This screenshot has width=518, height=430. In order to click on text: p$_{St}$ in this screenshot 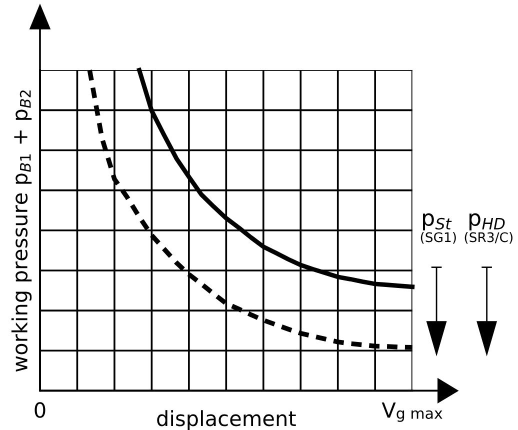, I will do `click(437, 221)`.